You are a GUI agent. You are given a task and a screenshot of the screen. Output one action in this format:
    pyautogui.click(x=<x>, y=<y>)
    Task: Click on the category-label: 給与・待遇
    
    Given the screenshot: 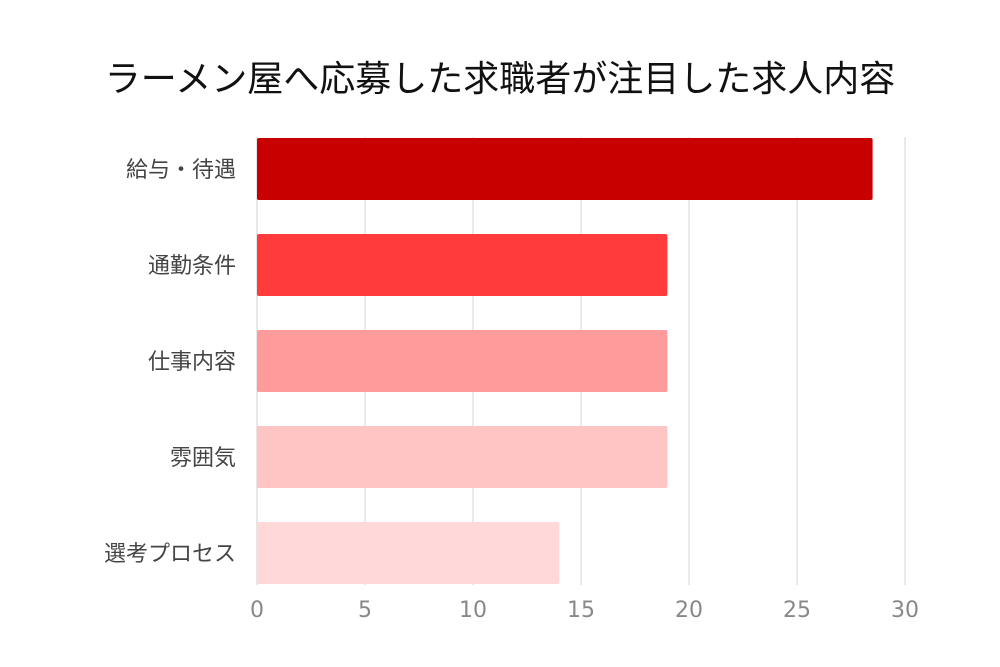 What is the action you would take?
    pyautogui.click(x=181, y=170)
    